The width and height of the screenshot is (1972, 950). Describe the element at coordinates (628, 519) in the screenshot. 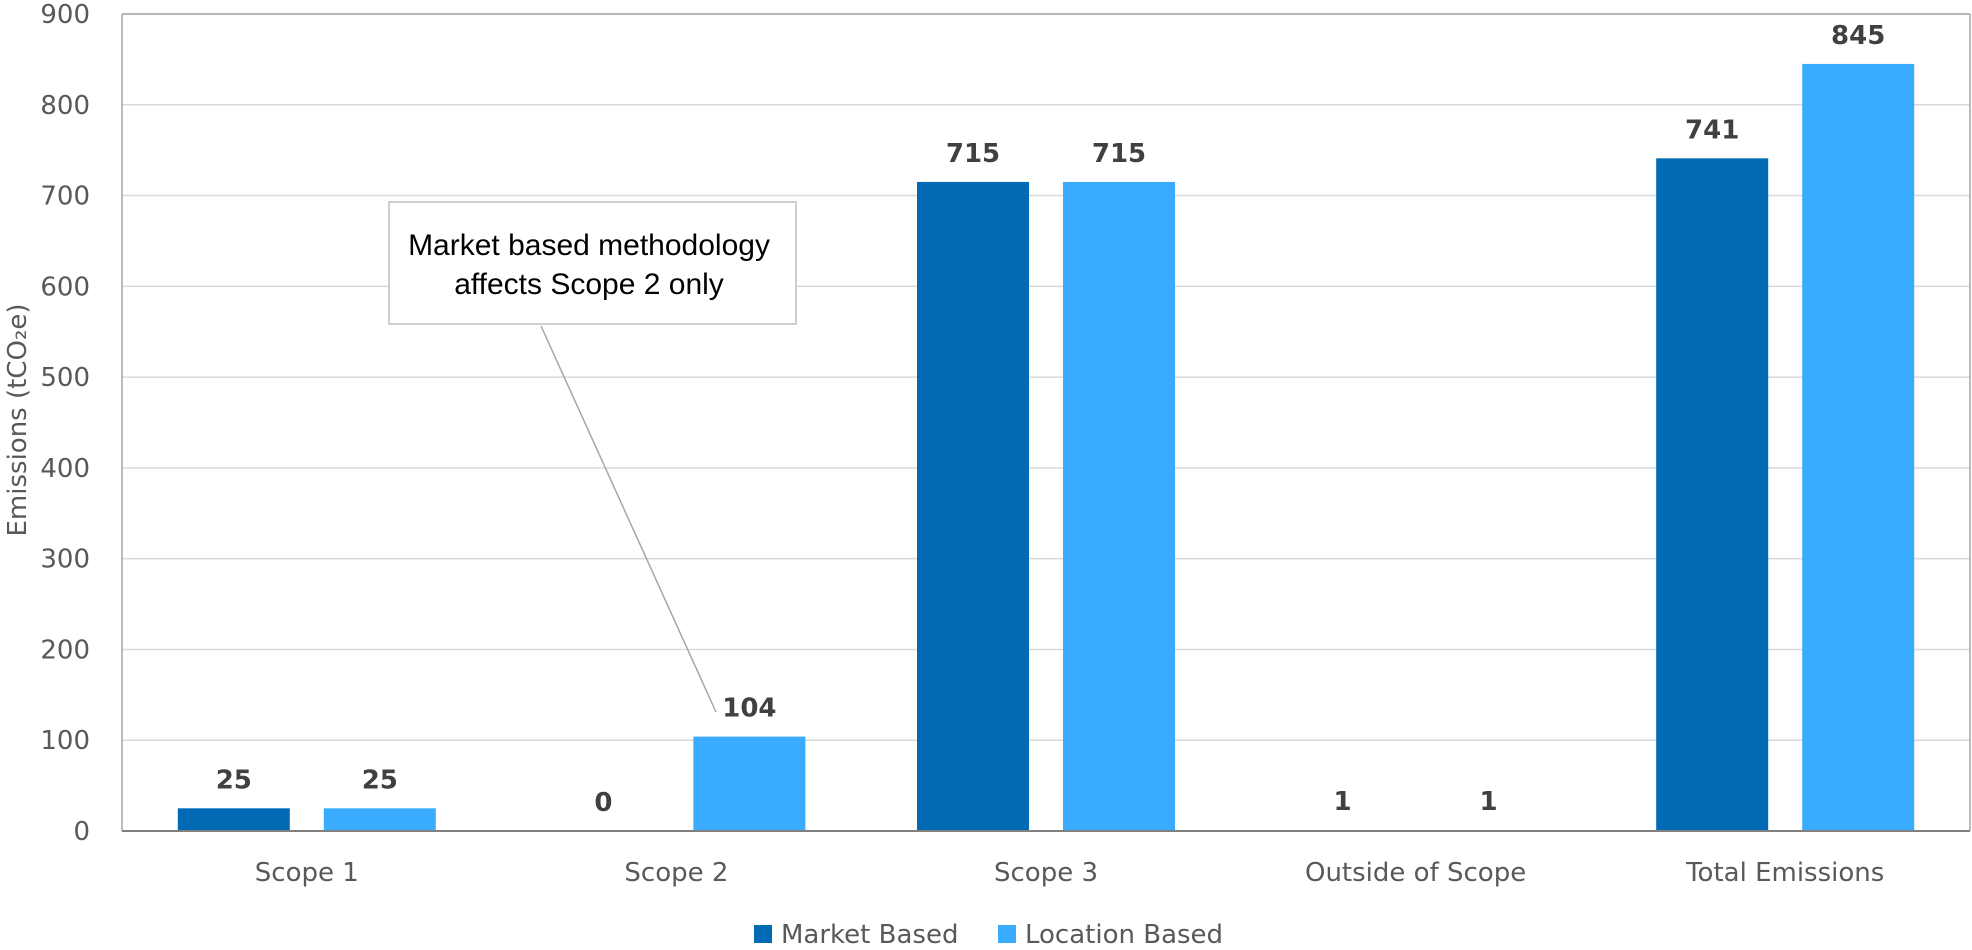

I see `annotation-leader-line` at that location.